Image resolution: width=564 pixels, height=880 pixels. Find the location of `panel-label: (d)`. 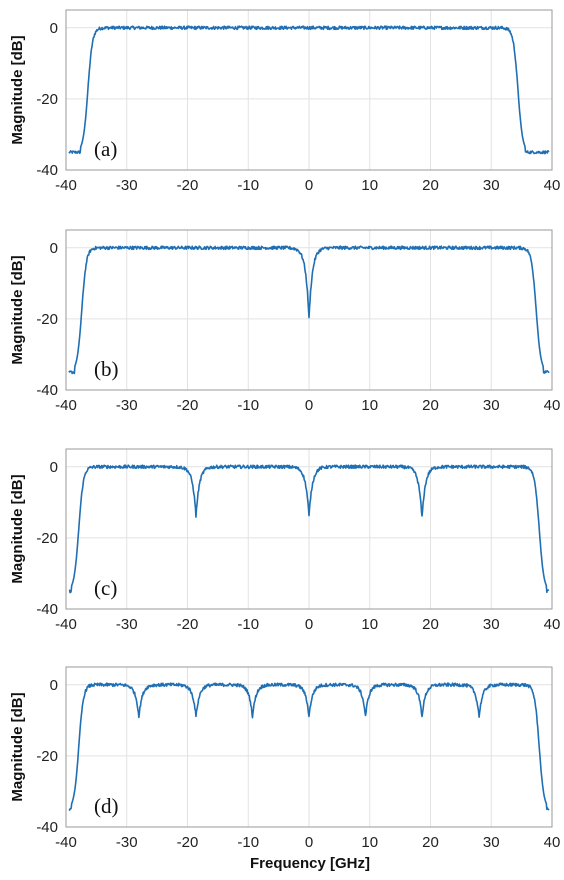

panel-label: (d) is located at coordinates (106, 806).